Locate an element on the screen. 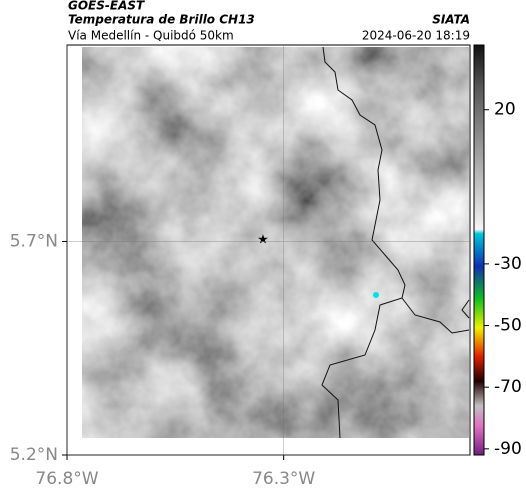 The image size is (526, 495). colorbar-tick-label: -90 is located at coordinates (508, 449).